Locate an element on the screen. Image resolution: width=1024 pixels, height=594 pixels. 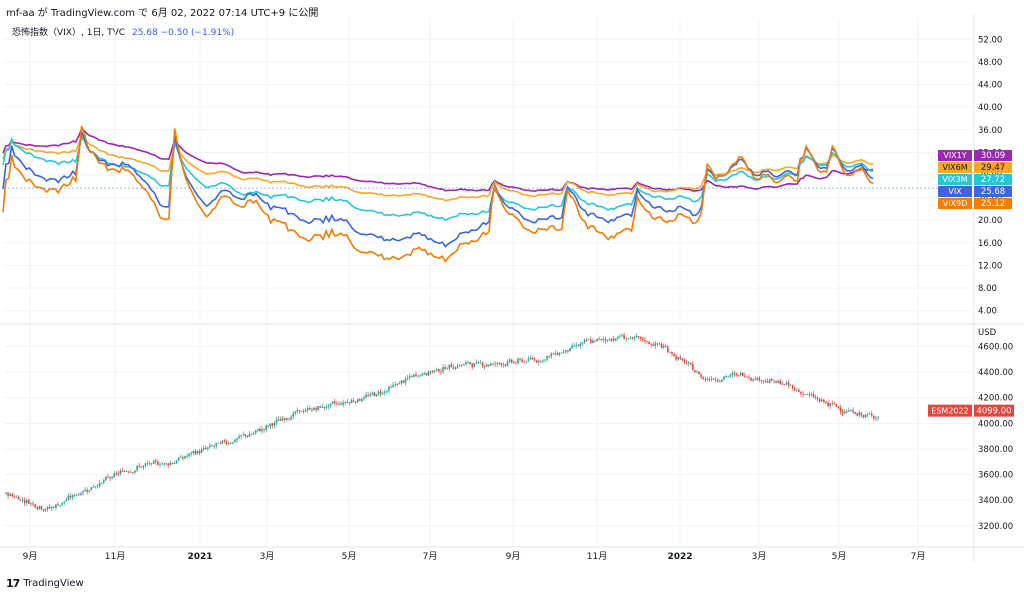
badge-value-bg-vix is located at coordinates (993, 191).